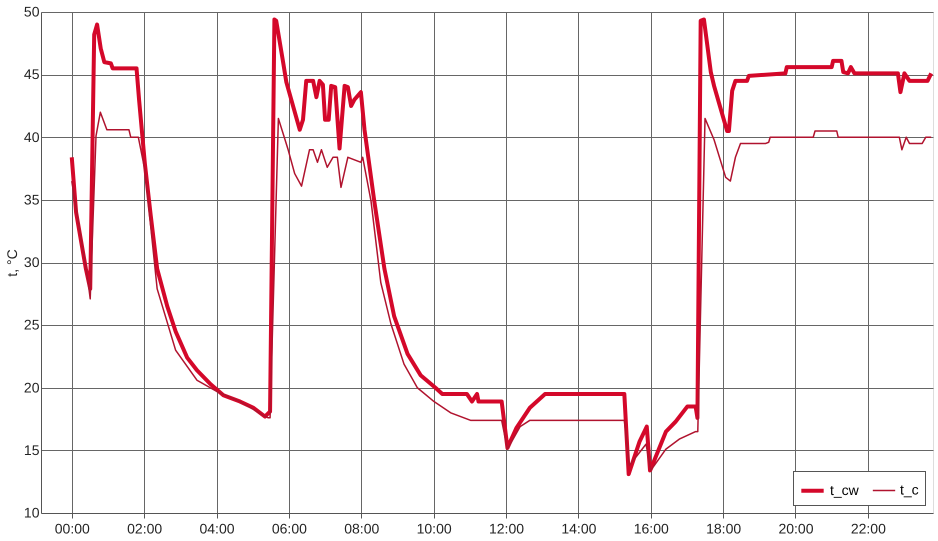 Image resolution: width=938 pixels, height=541 pixels. What do you see at coordinates (651, 528) in the screenshot?
I see `x-tick-label: 16:00` at bounding box center [651, 528].